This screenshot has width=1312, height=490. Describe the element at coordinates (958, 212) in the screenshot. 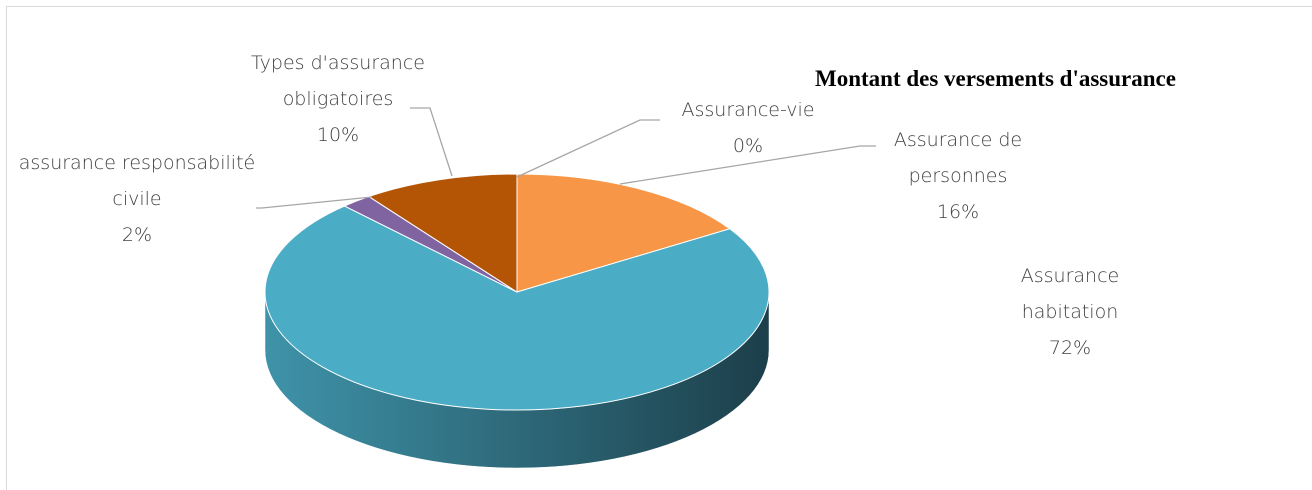

I see `value-label: 16%` at that location.